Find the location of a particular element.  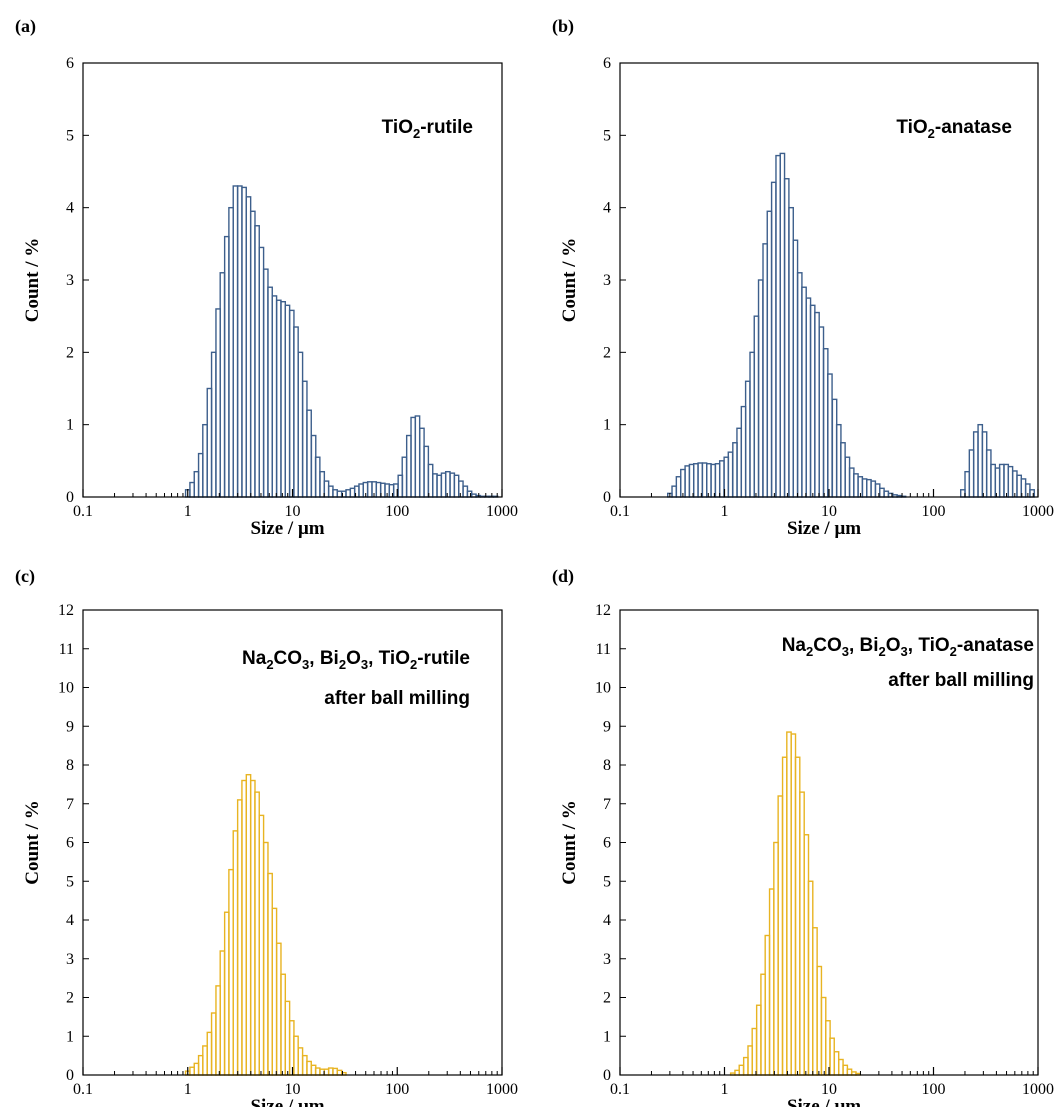

annotation-line: TiO2-anatase is located at coordinates (954, 129).